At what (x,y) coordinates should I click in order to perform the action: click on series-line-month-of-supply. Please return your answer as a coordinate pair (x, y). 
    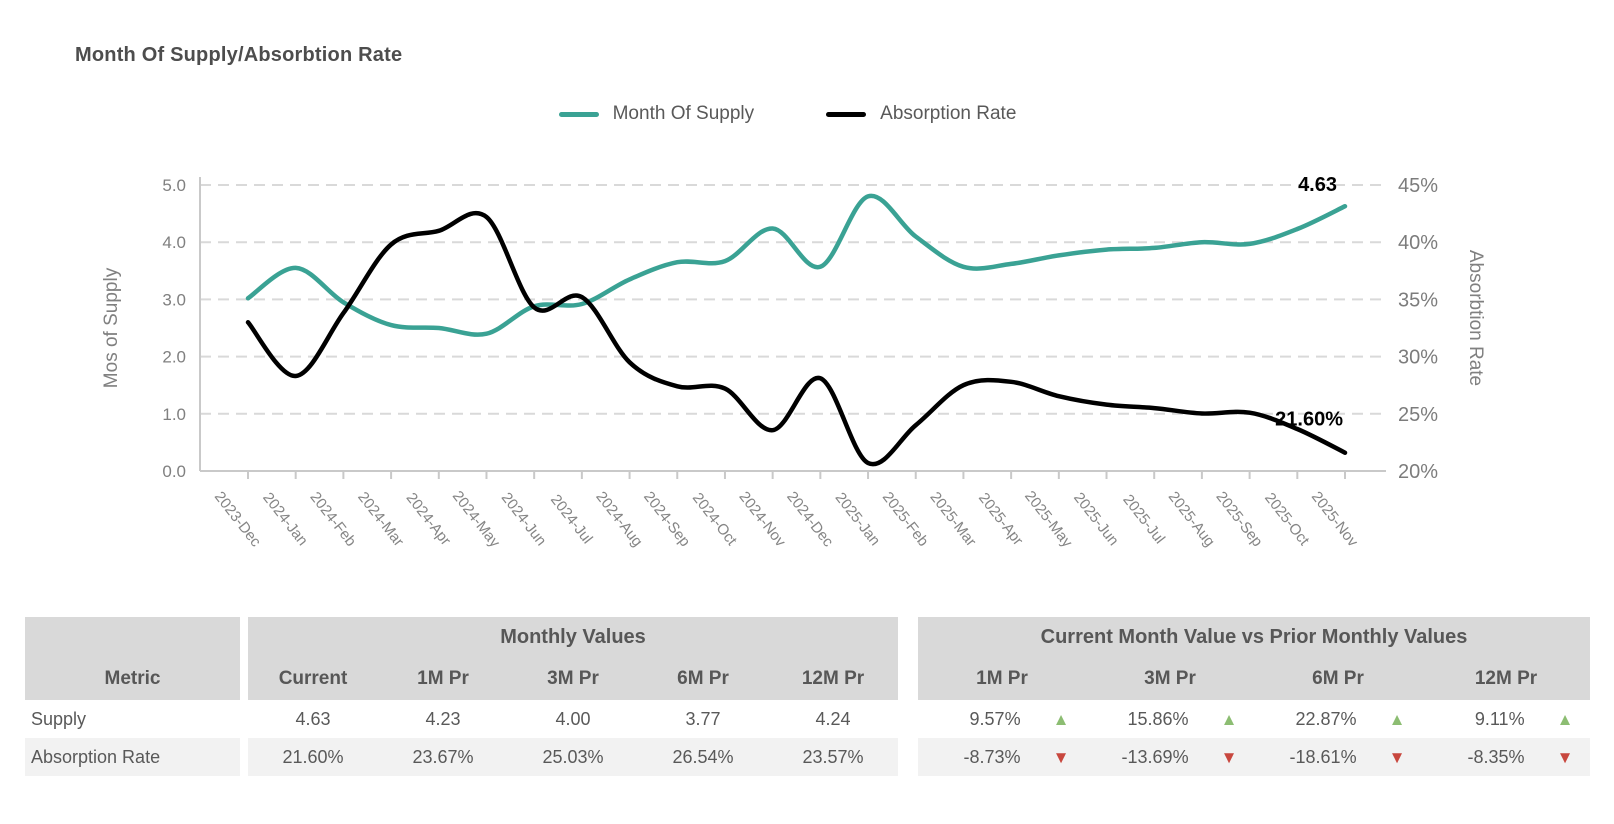
    Looking at the image, I should click on (796, 265).